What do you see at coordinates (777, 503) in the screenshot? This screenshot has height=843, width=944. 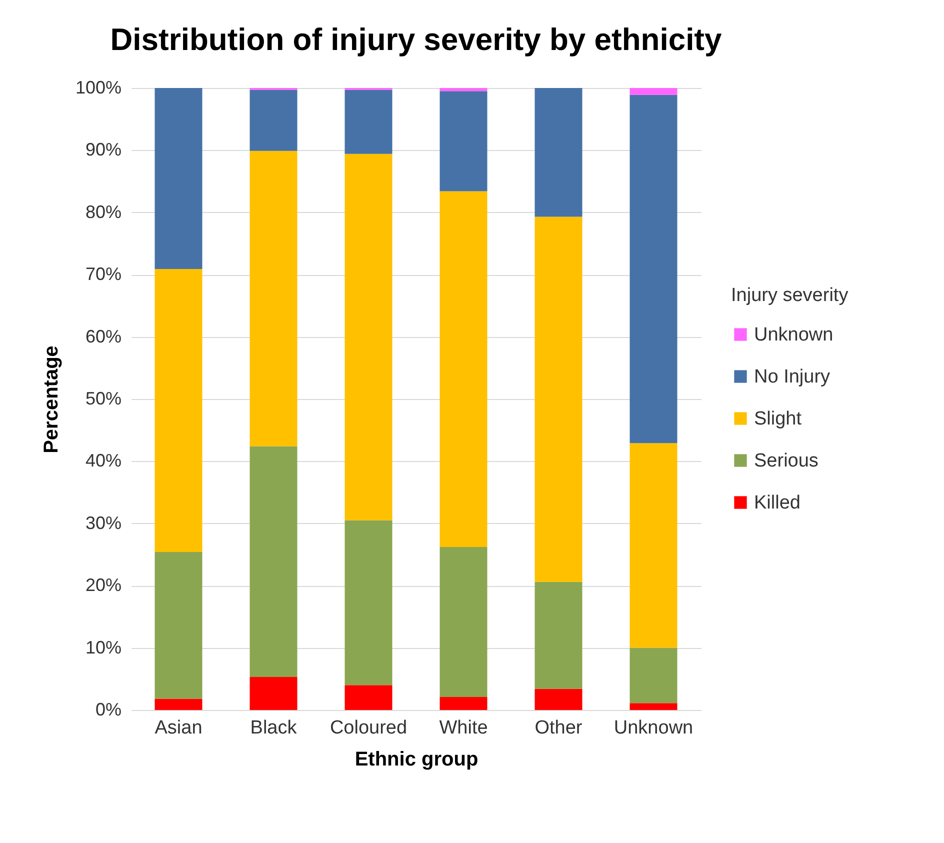 I see `legend-label: Killed` at bounding box center [777, 503].